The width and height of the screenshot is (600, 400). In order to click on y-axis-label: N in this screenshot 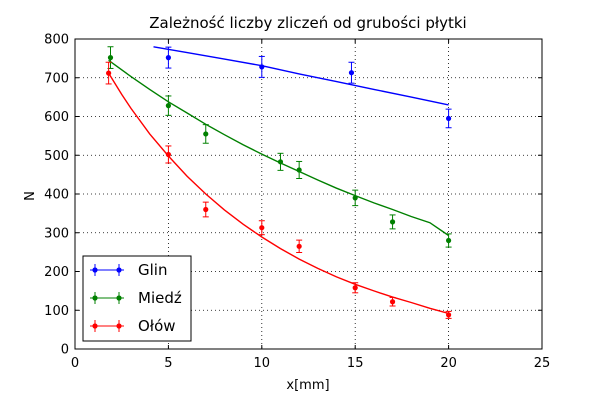, I will do `click(30, 196)`.